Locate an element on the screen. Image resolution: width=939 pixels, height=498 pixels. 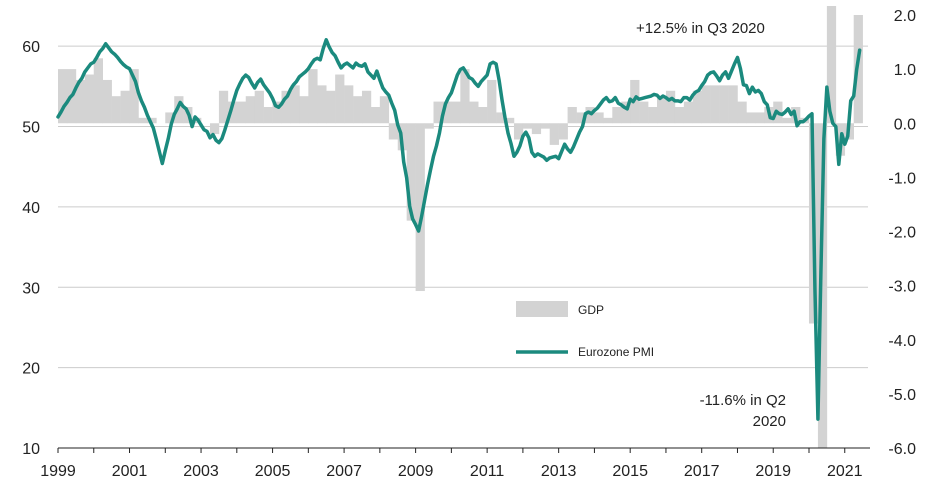
x-tick-label: 2015 is located at coordinates (630, 471).